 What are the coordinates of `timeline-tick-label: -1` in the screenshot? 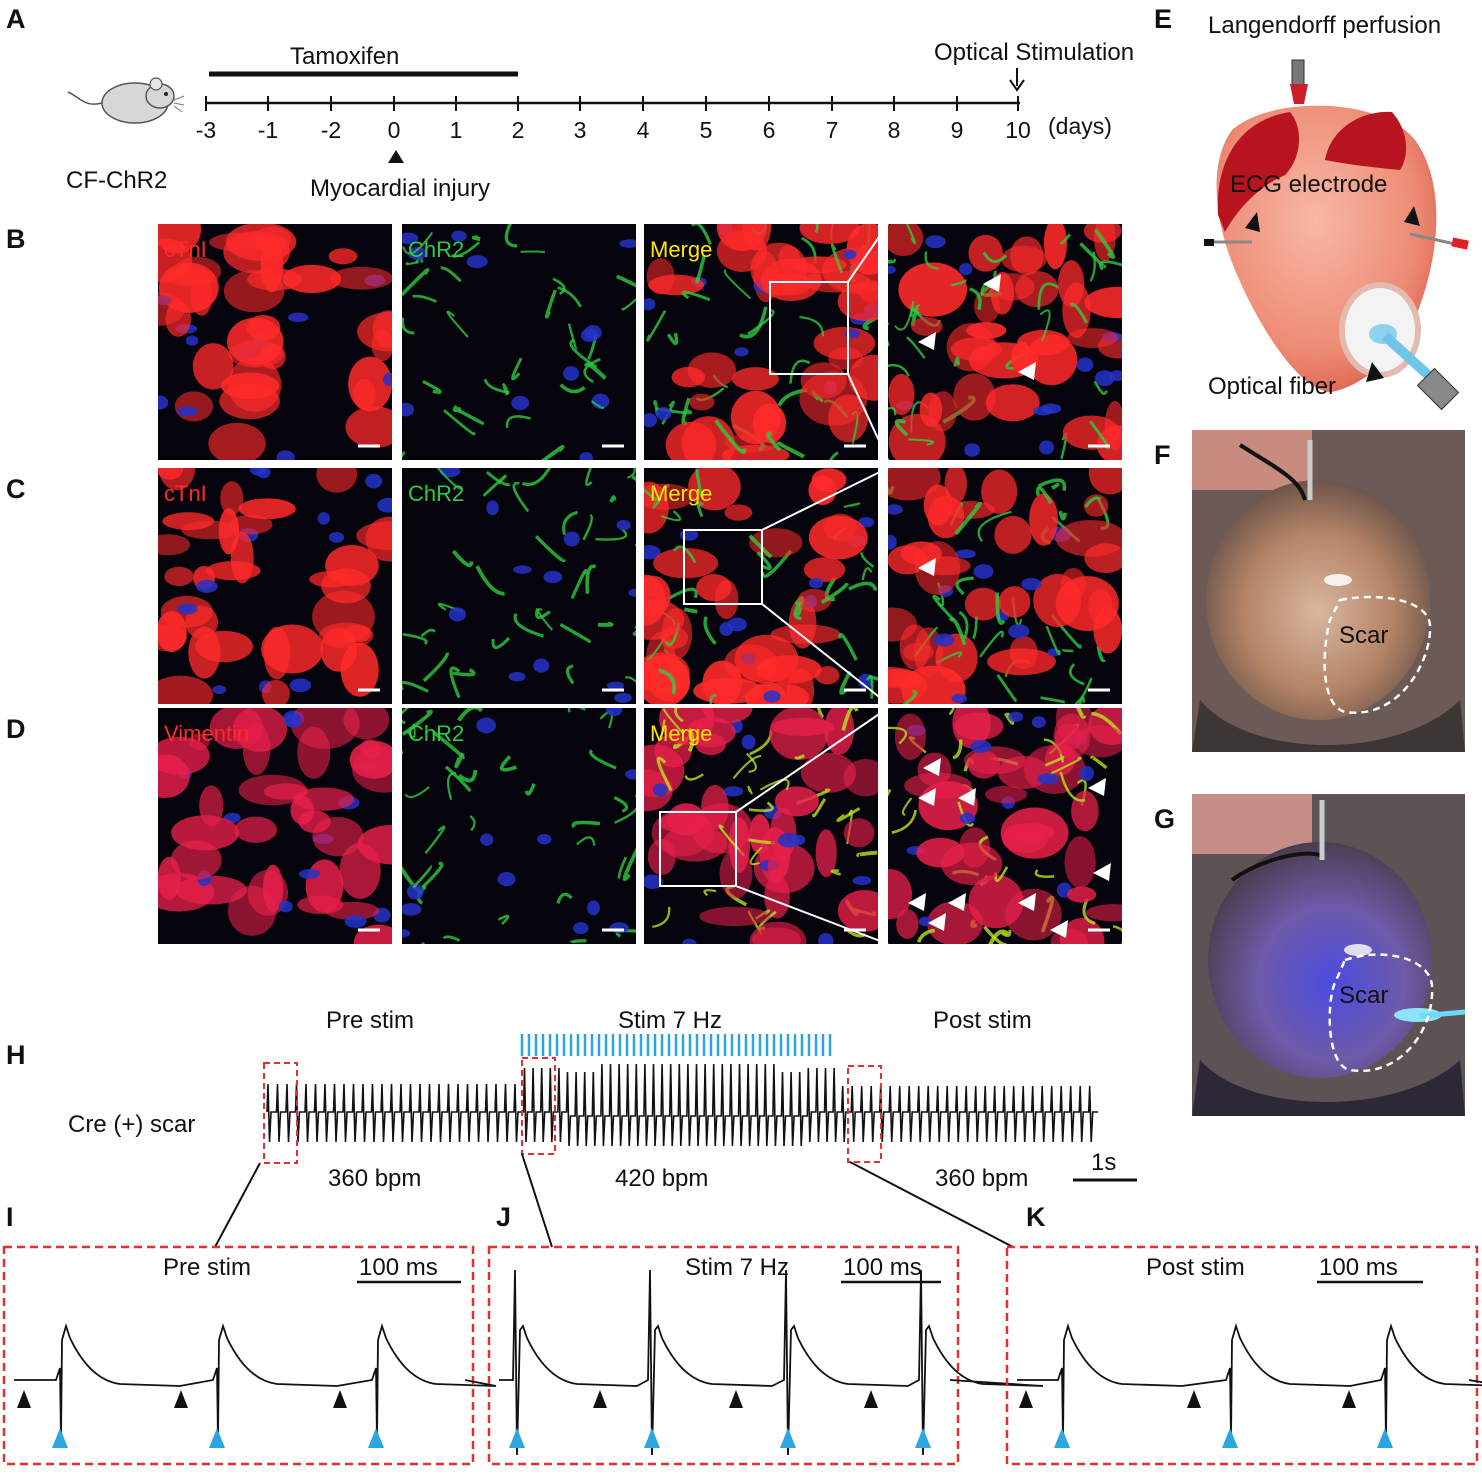 It's located at (268, 130).